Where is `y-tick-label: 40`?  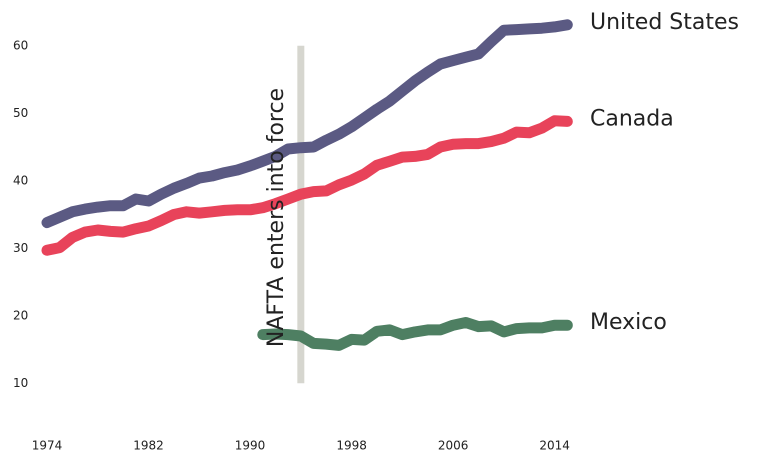
y-tick-label: 40 is located at coordinates (20, 180).